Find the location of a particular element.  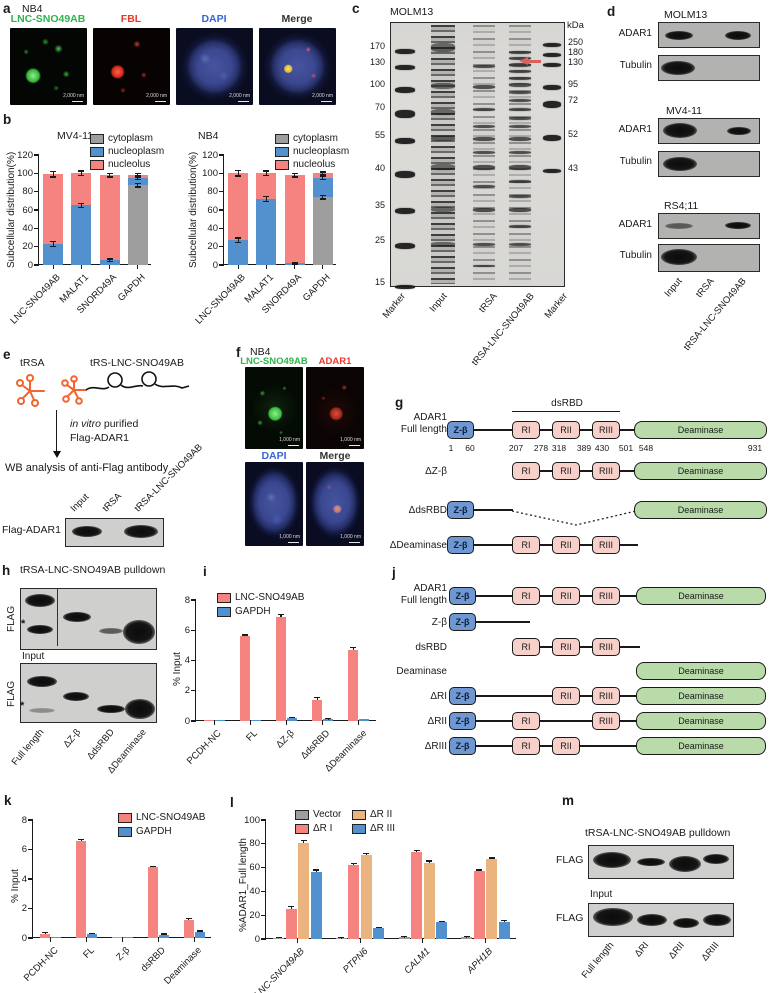

legend-item-dr2: ΔR II is located at coordinates (372, 814).